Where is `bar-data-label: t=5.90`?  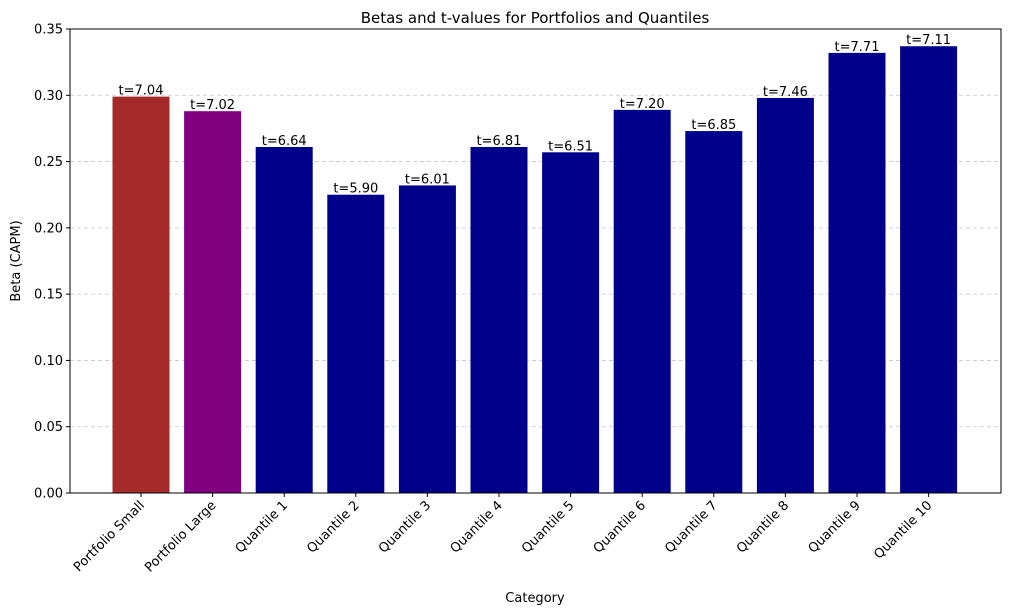 bar-data-label: t=5.90 is located at coordinates (355, 189).